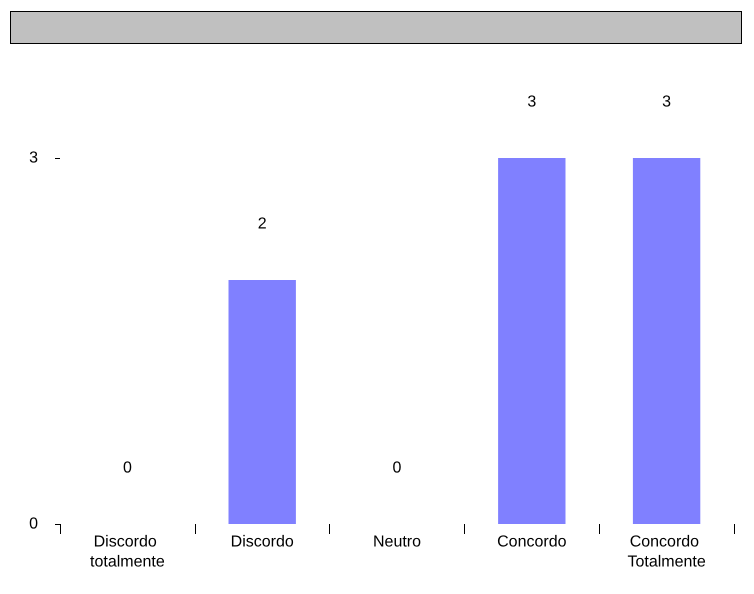  What do you see at coordinates (532, 542) in the screenshot?
I see `x-tick-label: Concordo` at bounding box center [532, 542].